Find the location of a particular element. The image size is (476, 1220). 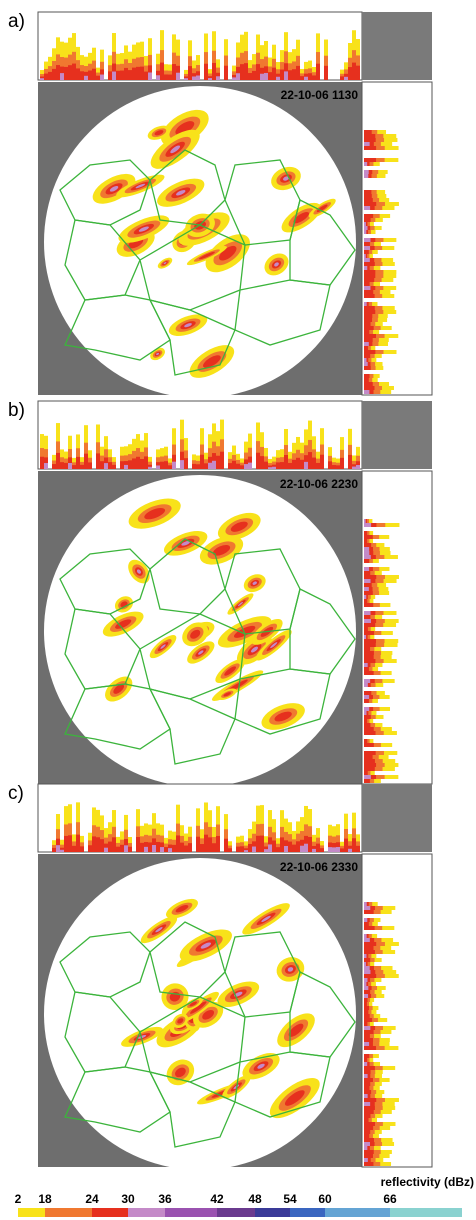

legend-tick-label: 30 is located at coordinates (128, 1199).